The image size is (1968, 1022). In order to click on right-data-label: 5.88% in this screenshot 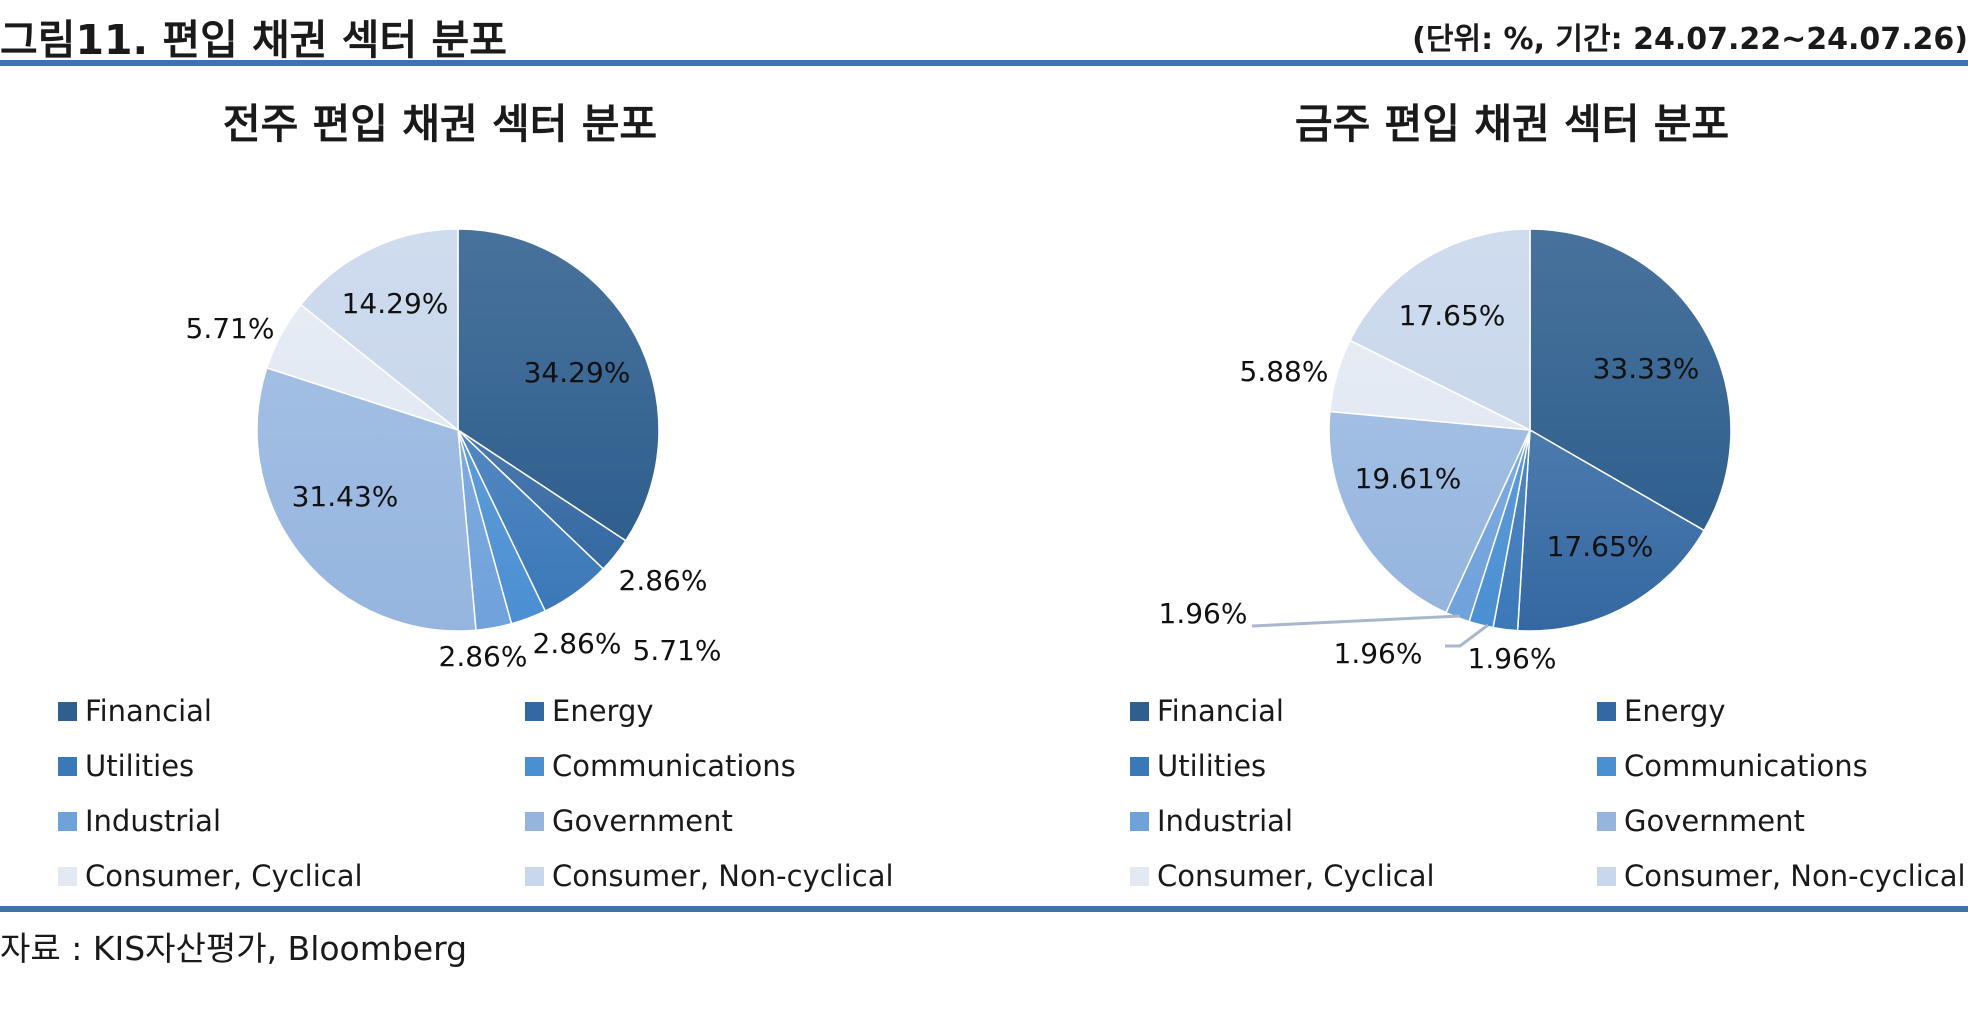, I will do `click(1284, 371)`.